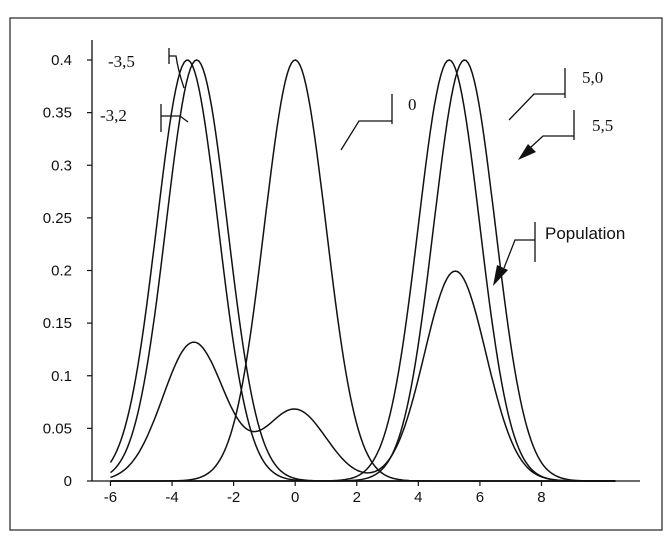 The height and width of the screenshot is (540, 668). I want to click on y-tick-label: 0.2, so click(61, 271).